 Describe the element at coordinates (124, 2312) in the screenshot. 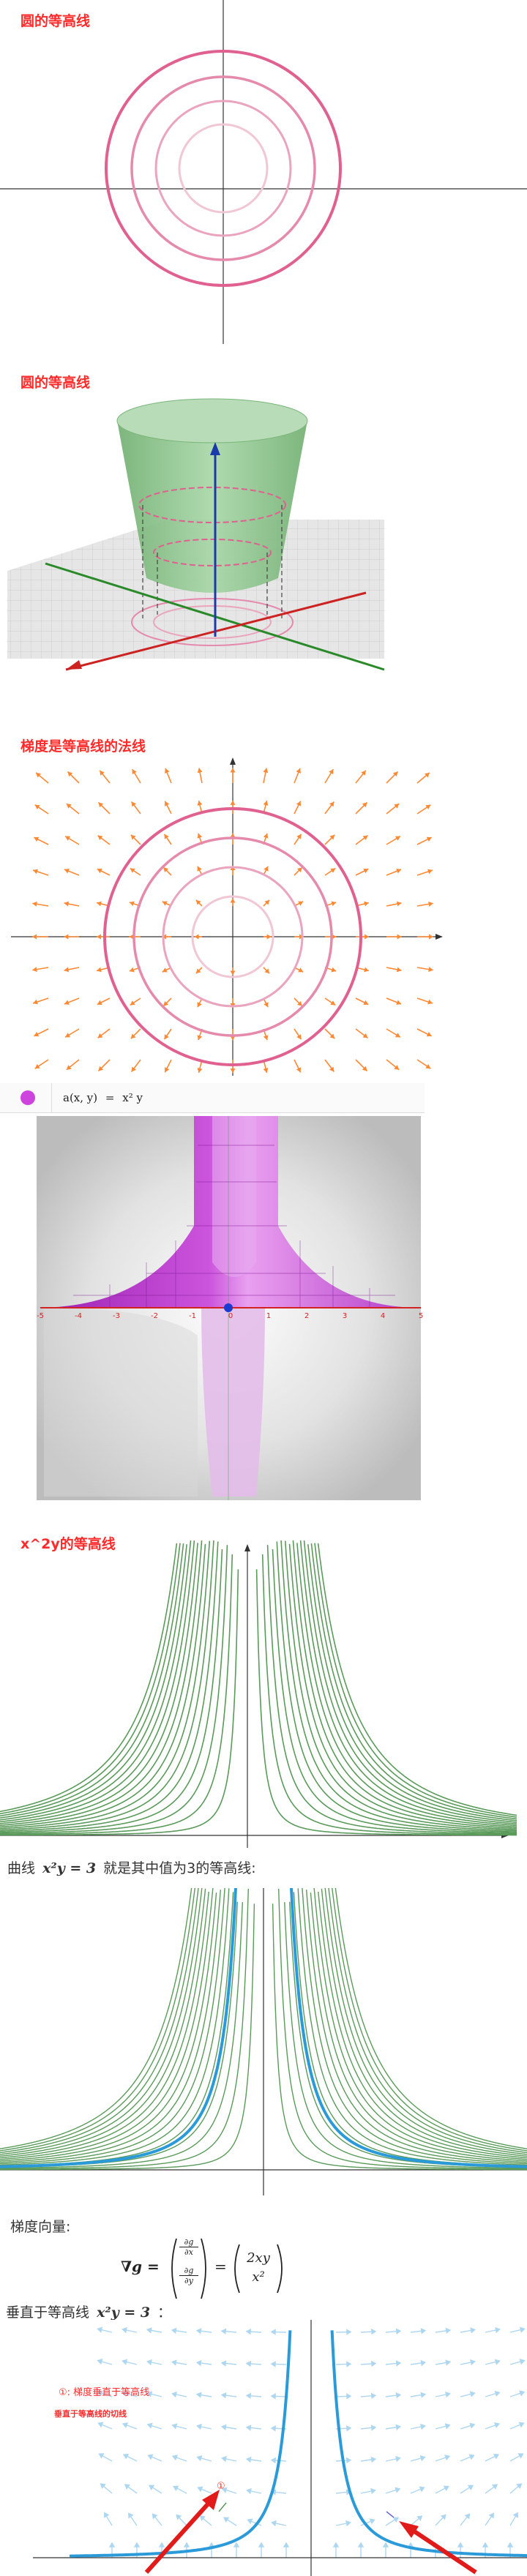

I see `caption8-math: x²y = 3` at that location.